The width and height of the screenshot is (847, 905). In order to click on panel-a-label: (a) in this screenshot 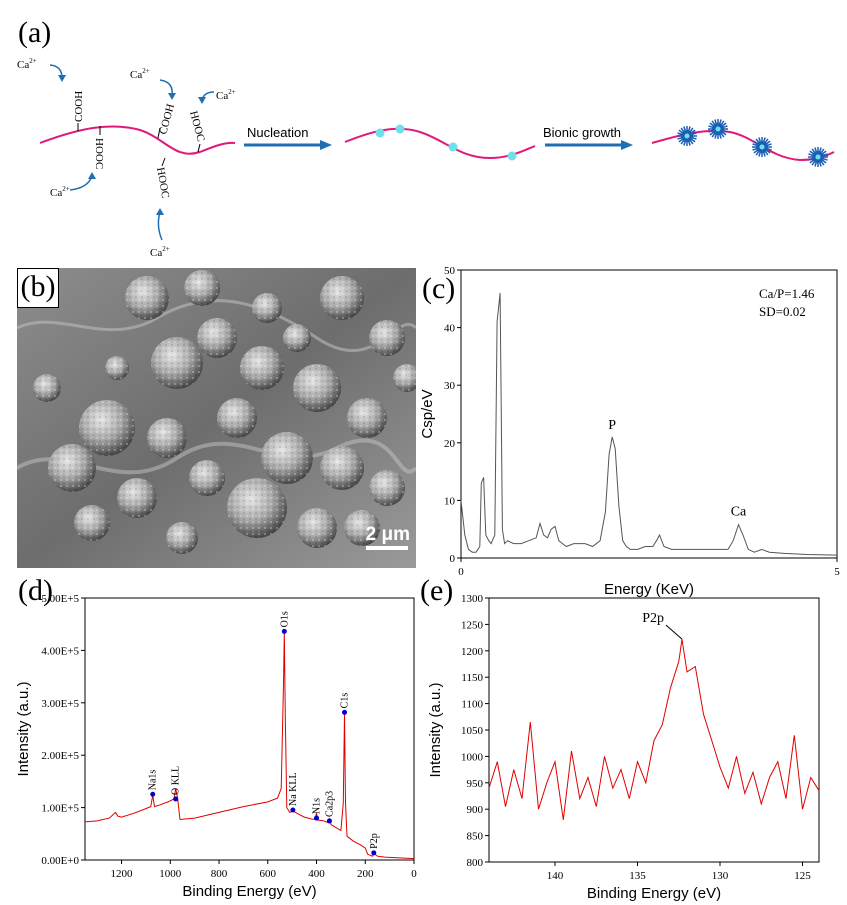, I will do `click(34, 32)`.